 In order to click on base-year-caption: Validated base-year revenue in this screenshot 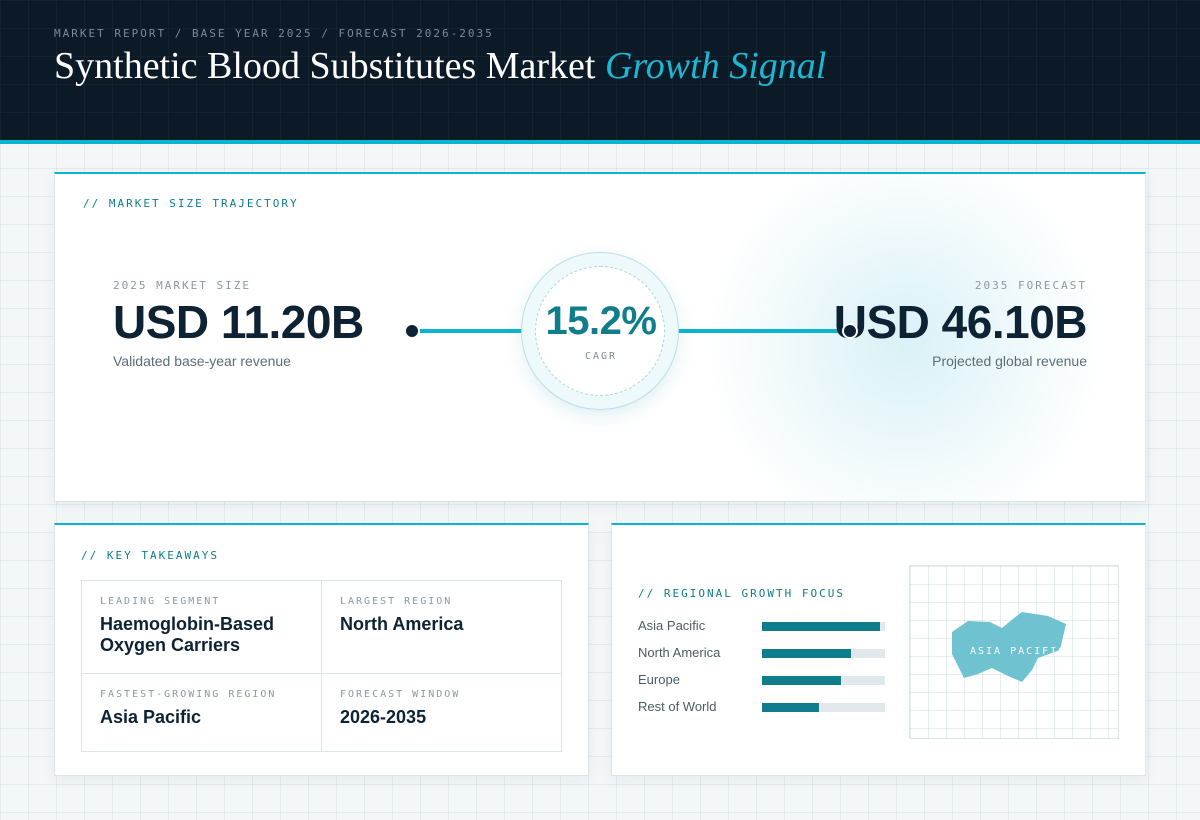, I will do `click(202, 361)`.